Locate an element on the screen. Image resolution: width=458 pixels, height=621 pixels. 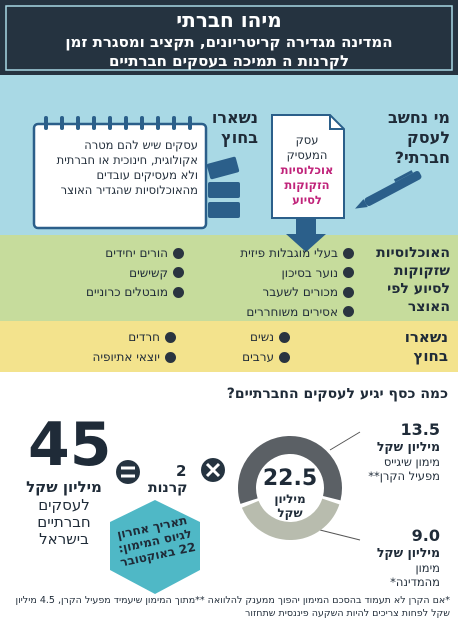
list-item: יוצאי אתיופיה is located at coordinates (134, 357).